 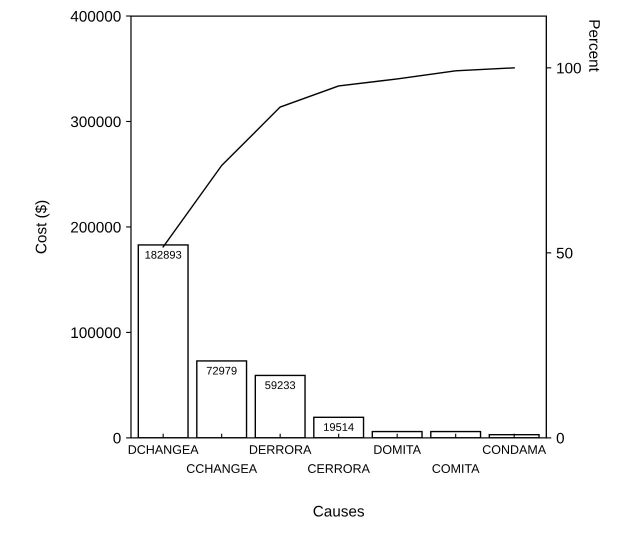 What do you see at coordinates (280, 385) in the screenshot?
I see `data-label: 59233` at bounding box center [280, 385].